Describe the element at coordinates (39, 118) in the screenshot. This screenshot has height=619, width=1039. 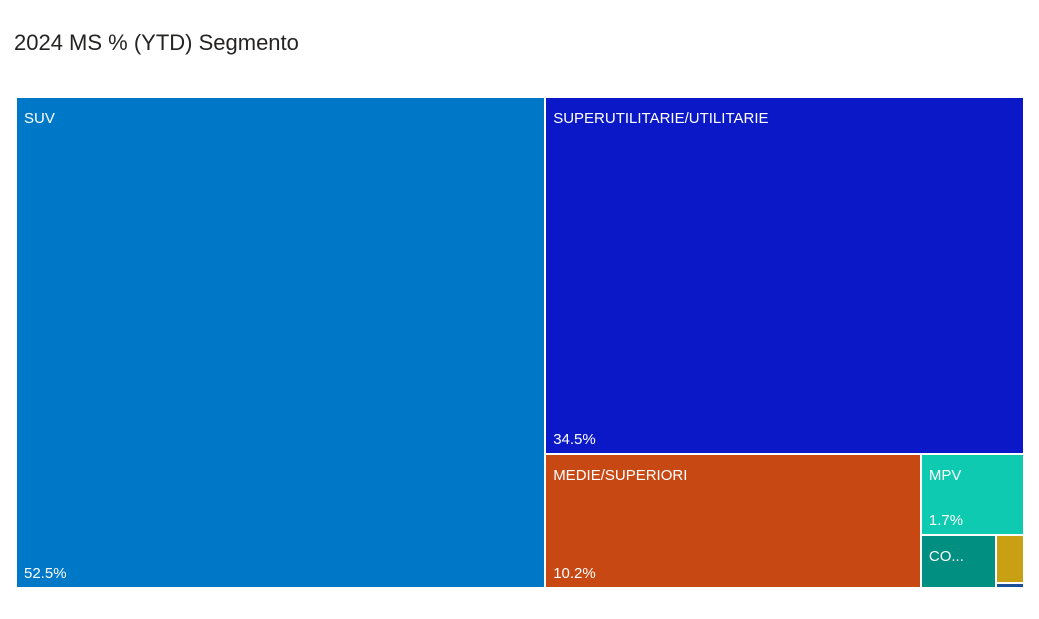
I see `tile-label: SUV` at that location.